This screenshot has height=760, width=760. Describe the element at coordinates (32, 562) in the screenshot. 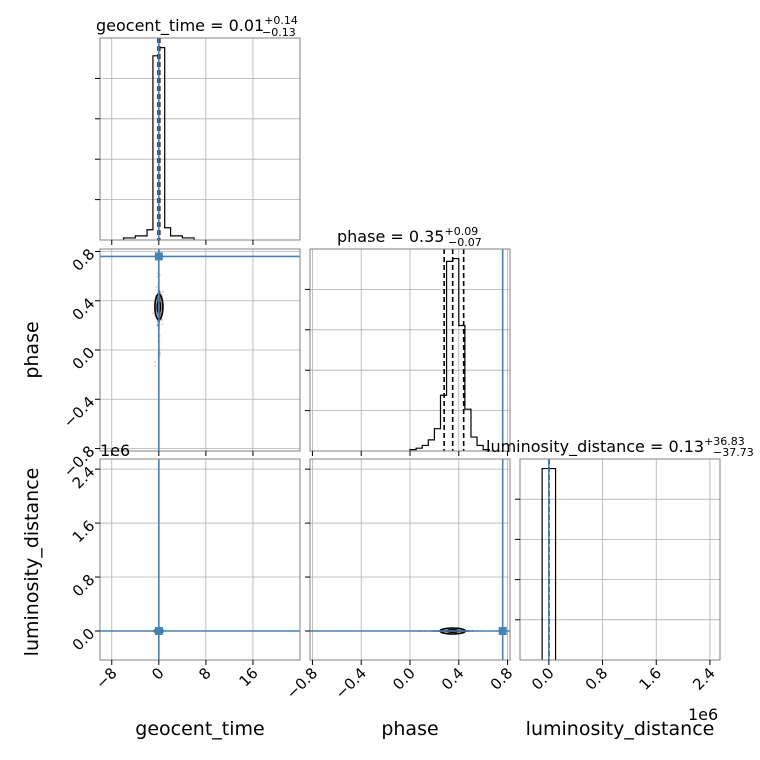

I see `ylabel-luminosity-distance: luminosity_distance` at that location.